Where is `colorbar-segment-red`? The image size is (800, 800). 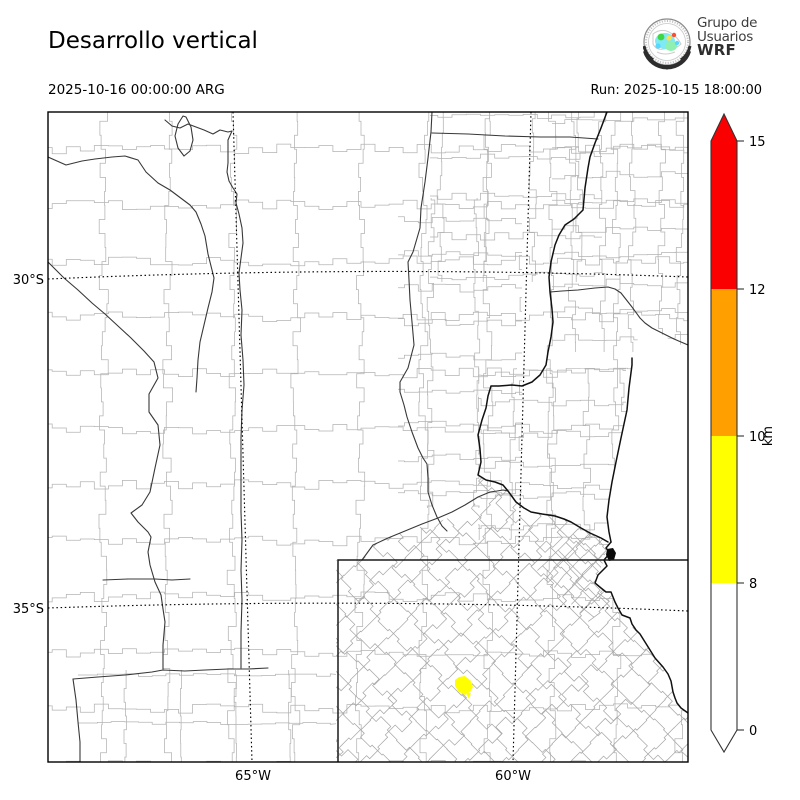
colorbar-segment-red is located at coordinates (724, 215).